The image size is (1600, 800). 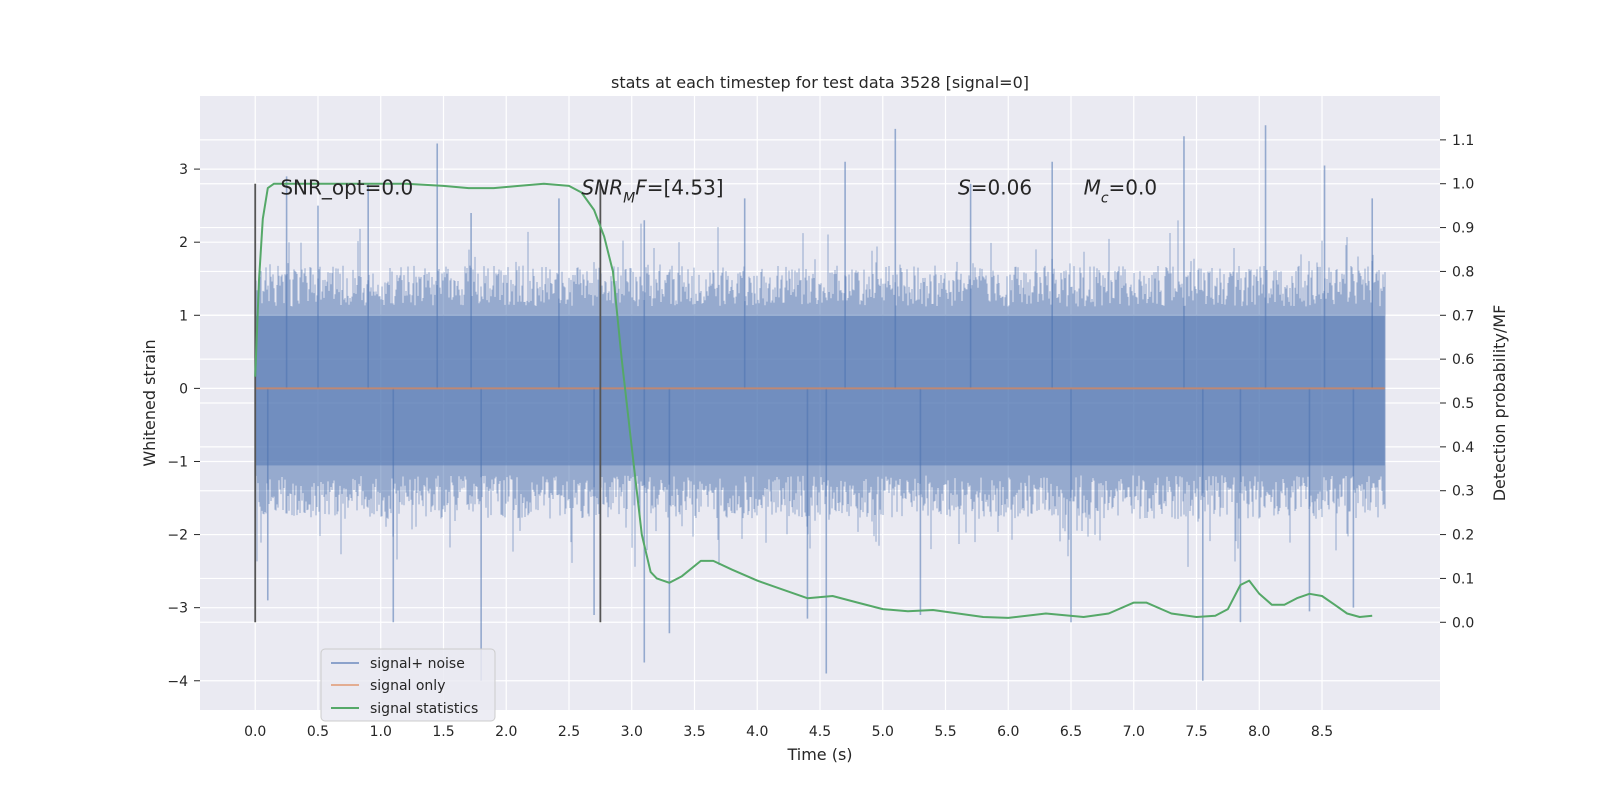 What do you see at coordinates (183, 243) in the screenshot?
I see `y-tick-label: 2` at bounding box center [183, 243].